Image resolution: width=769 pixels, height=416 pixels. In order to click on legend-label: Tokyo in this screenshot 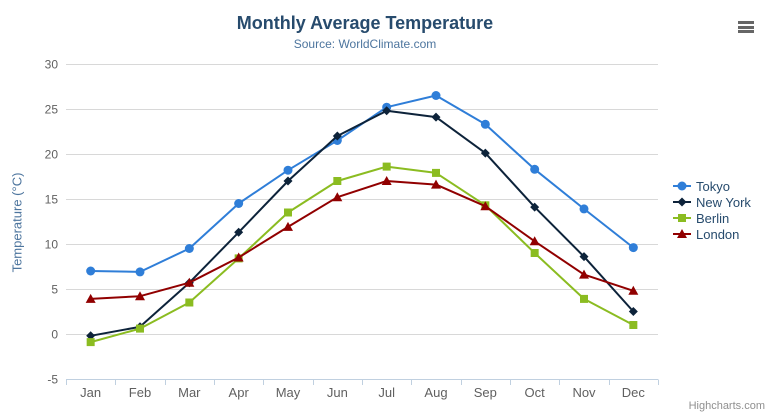, I will do `click(713, 186)`.